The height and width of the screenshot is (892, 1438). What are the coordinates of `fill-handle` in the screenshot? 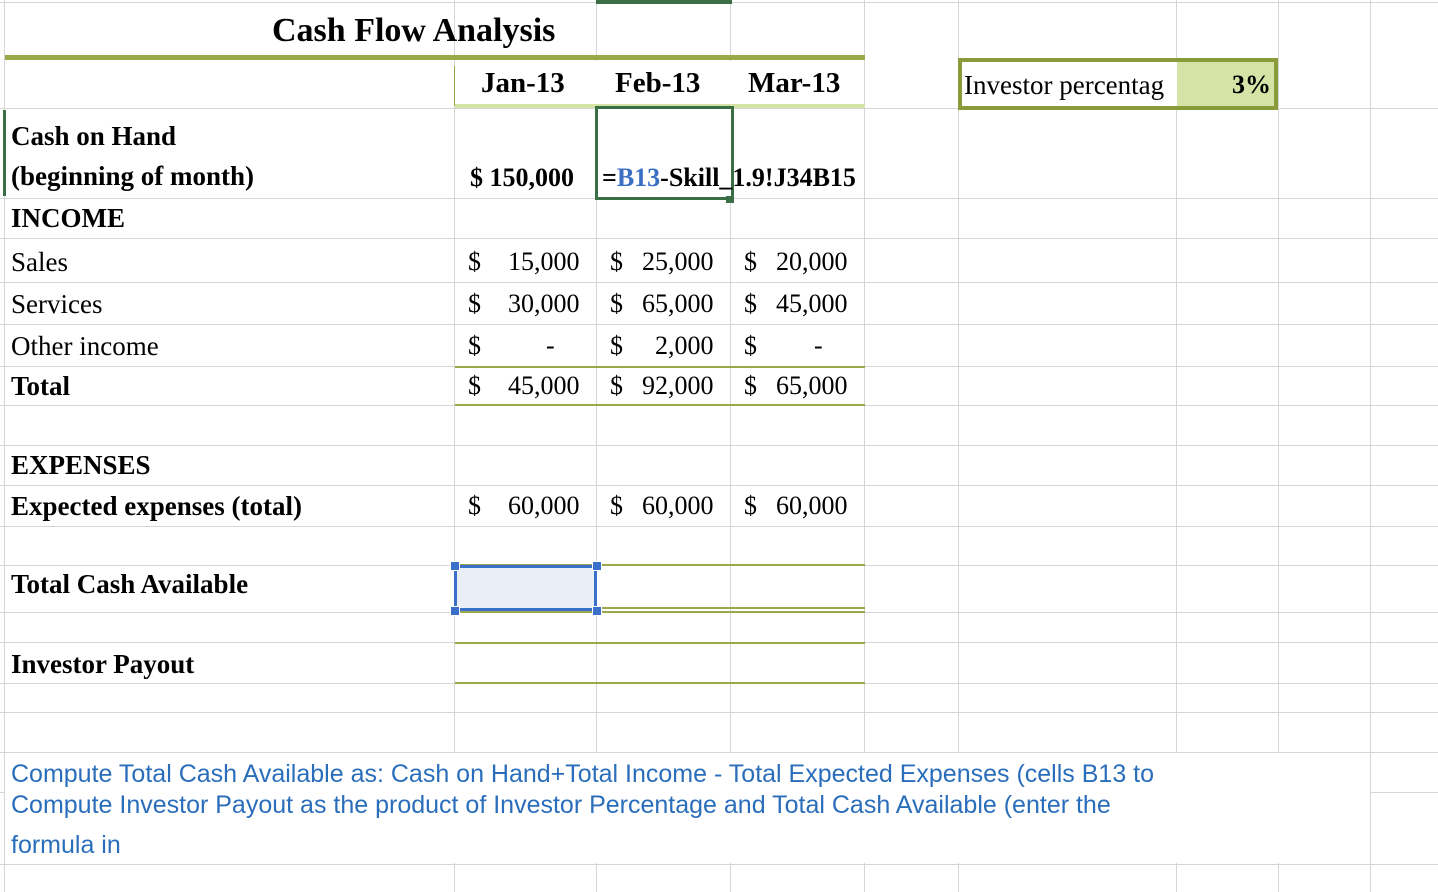 It's located at (730, 199).